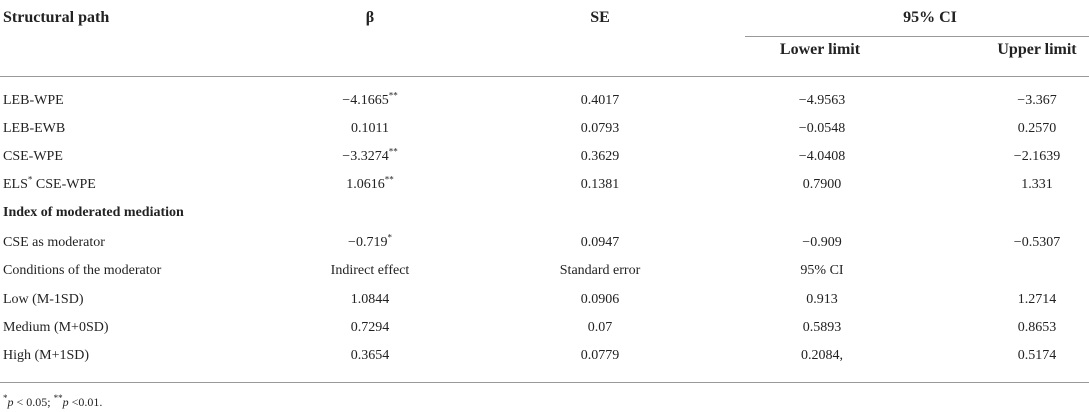  I want to click on table-cell: High (M+1SD), so click(46, 355).